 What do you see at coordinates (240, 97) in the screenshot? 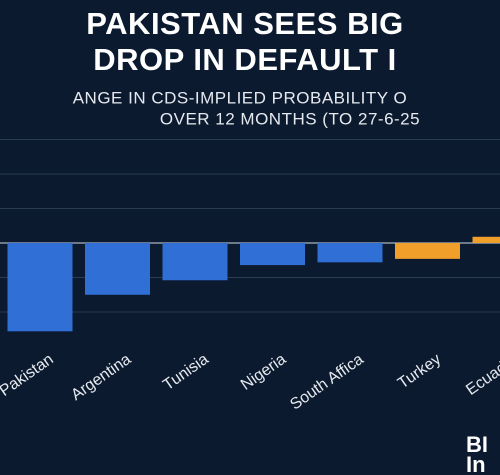
I see `chart-subtitle: ANGE IN CDS-IMPLIED PROBABILITY O` at bounding box center [240, 97].